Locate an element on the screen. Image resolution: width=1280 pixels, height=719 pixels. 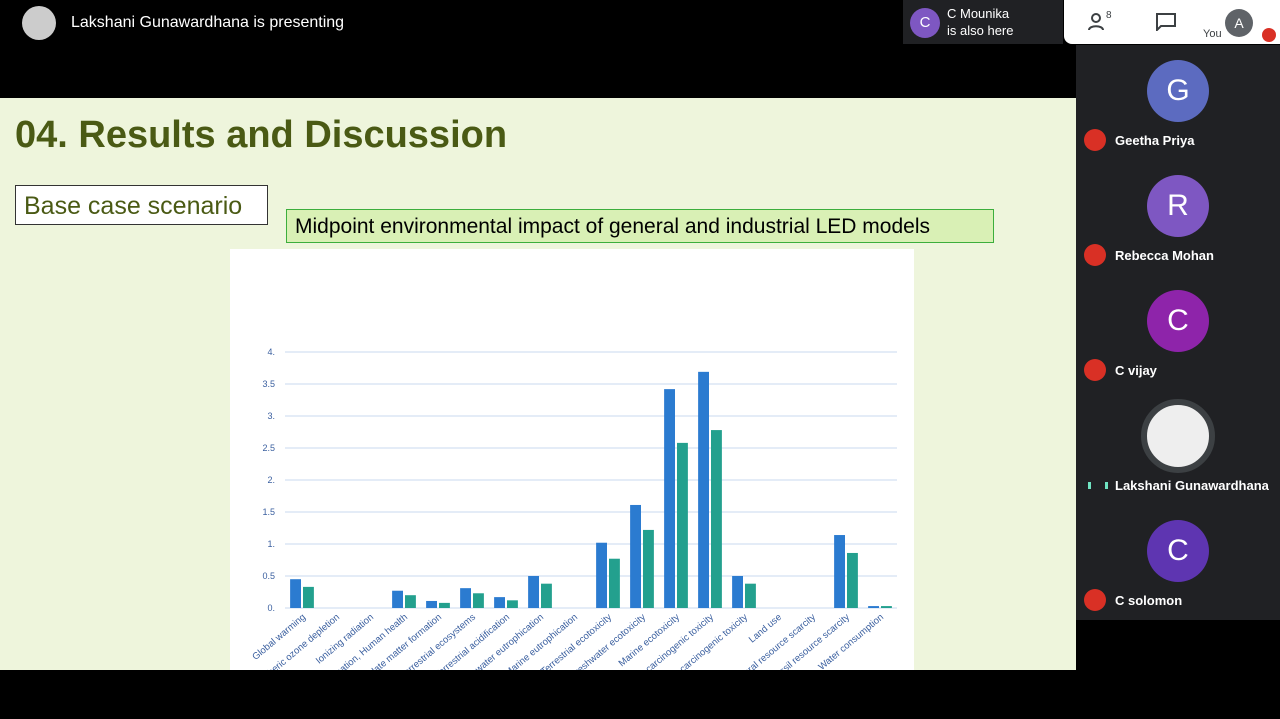
participant-tile: R Rebecca Mohan is located at coordinates (1178, 217).